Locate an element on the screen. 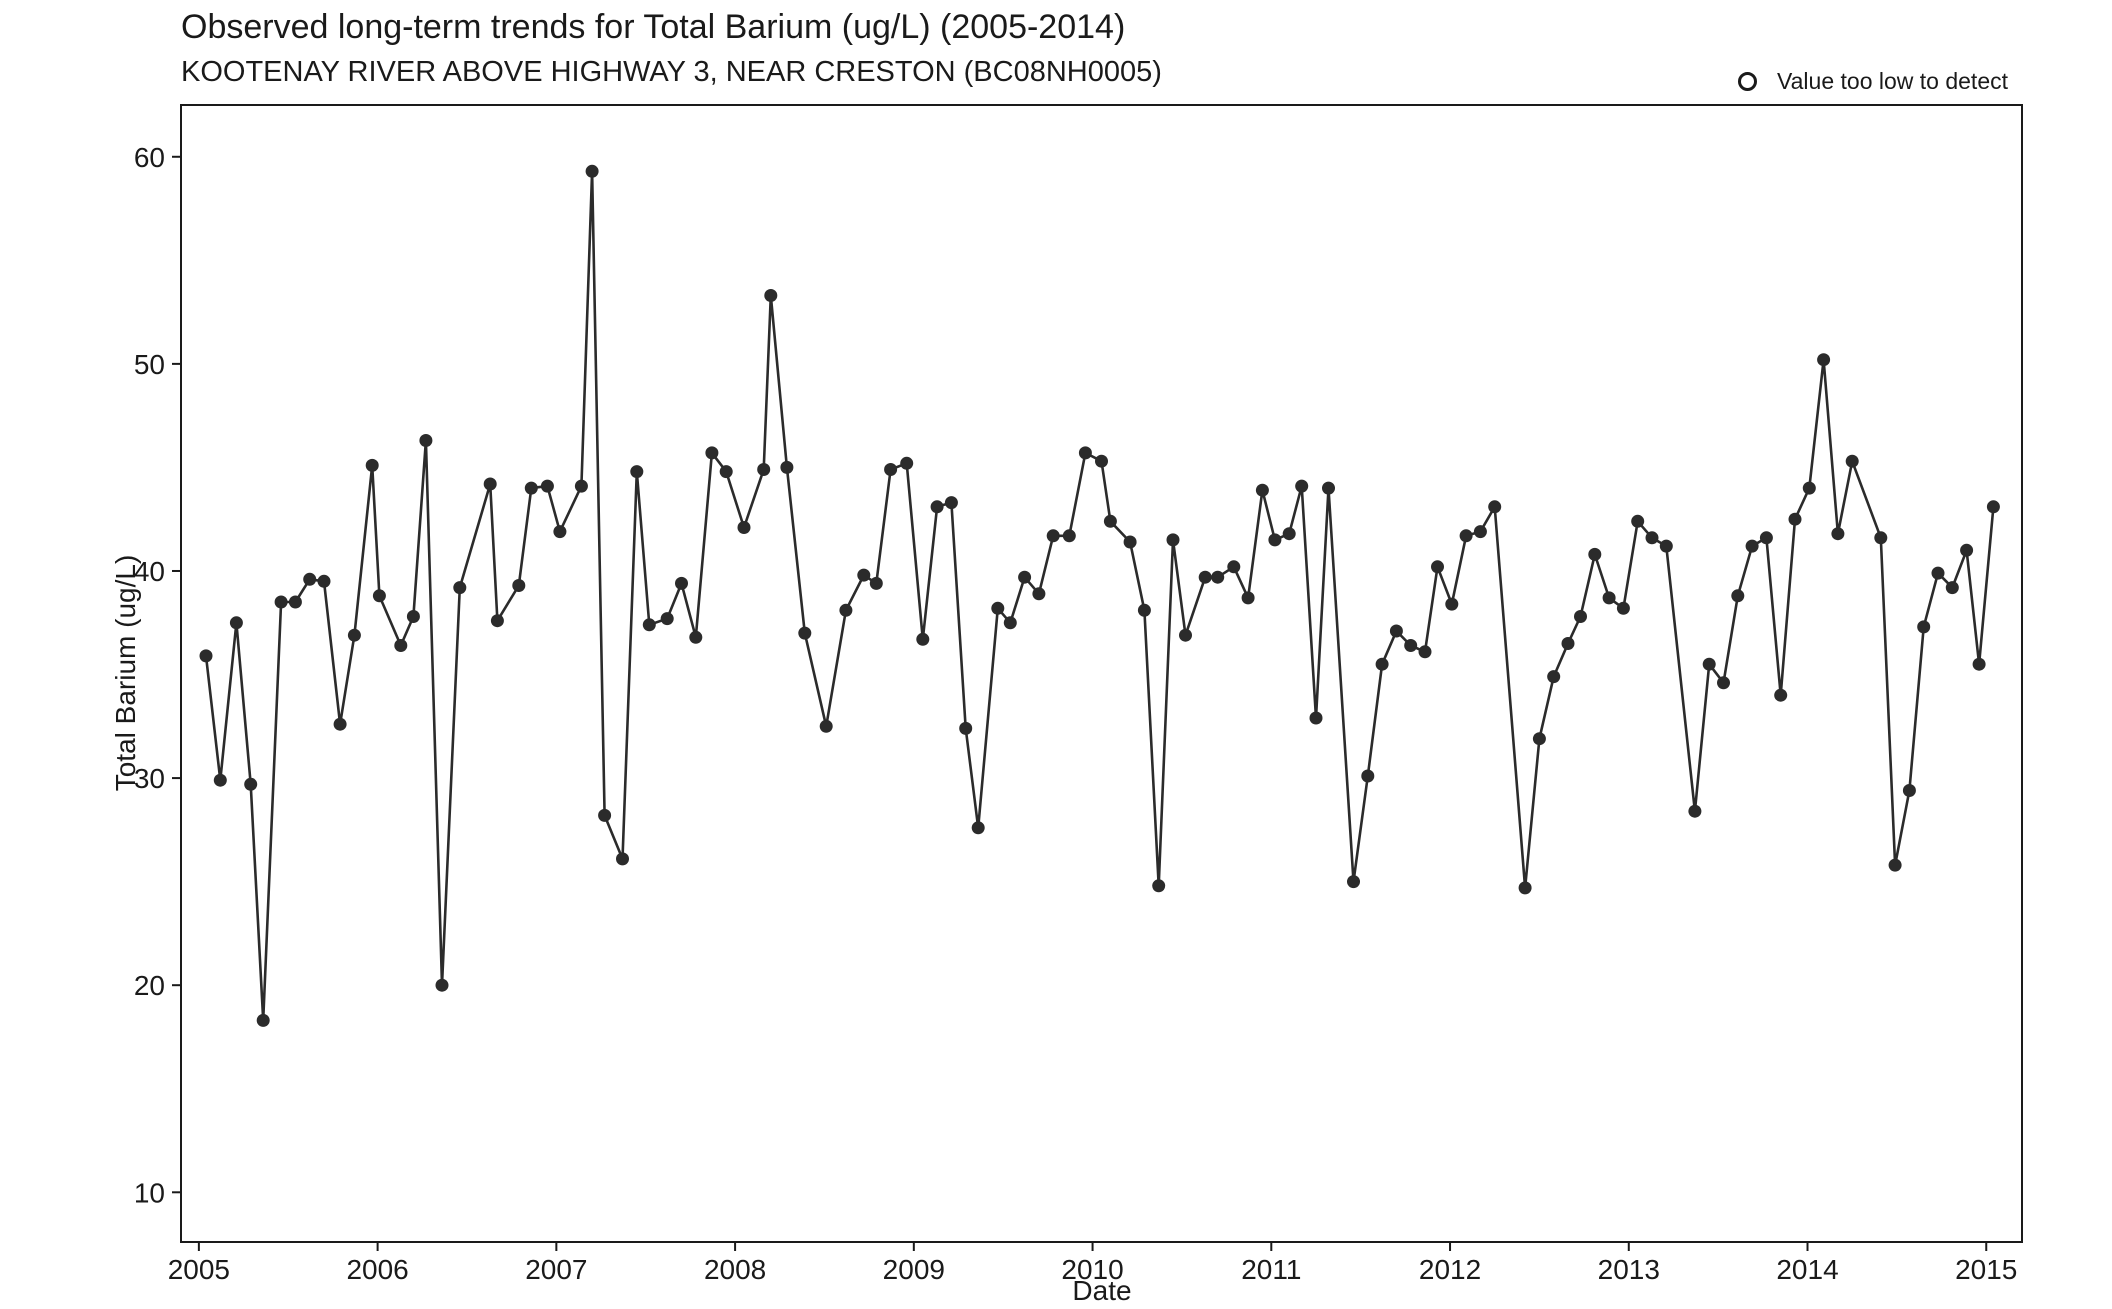  y-axis-label: Total Barium (ug/L) is located at coordinates (125, 673).